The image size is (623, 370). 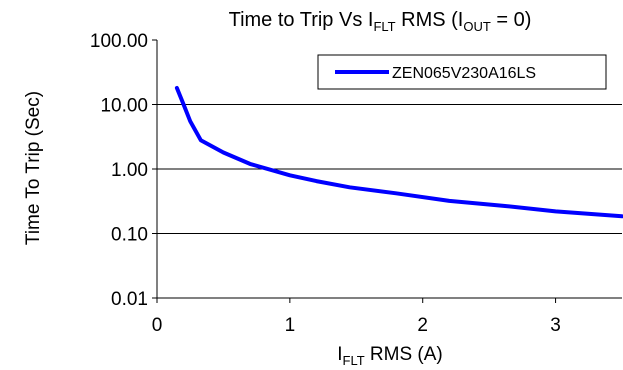 I want to click on y-tick-label: 0.10, so click(x=129, y=235).